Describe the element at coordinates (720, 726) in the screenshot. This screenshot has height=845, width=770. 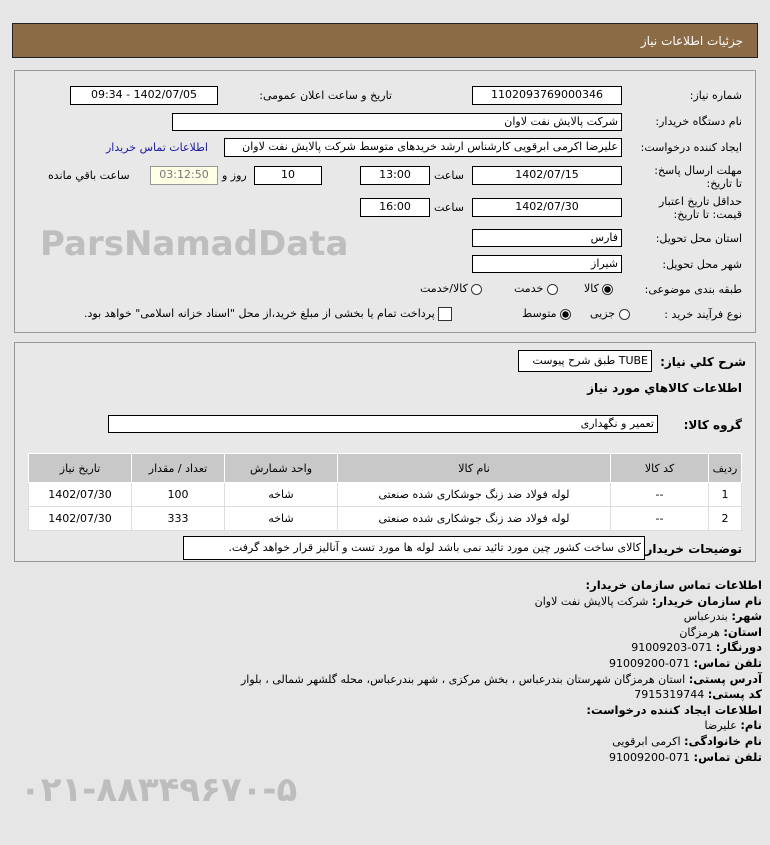
I see `creator-name: علیرضا` at that location.